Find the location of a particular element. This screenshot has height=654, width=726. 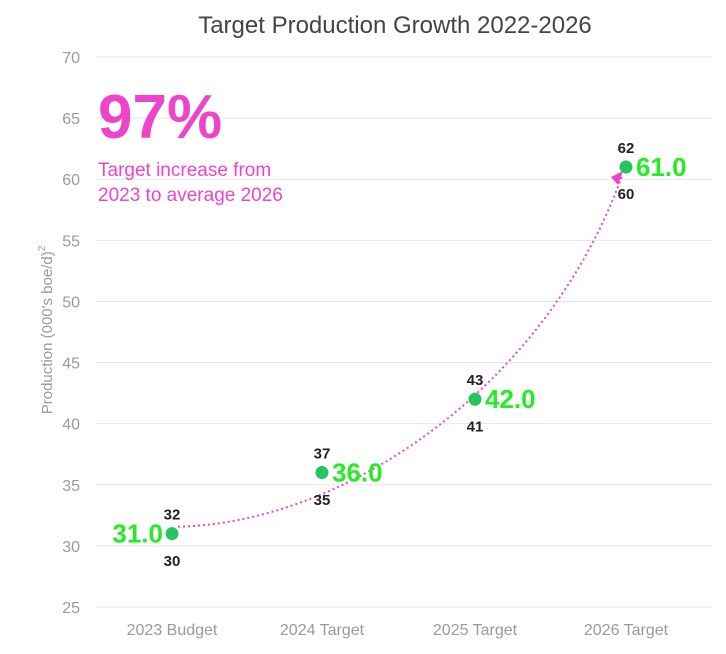

low-label: 30 is located at coordinates (172, 561).